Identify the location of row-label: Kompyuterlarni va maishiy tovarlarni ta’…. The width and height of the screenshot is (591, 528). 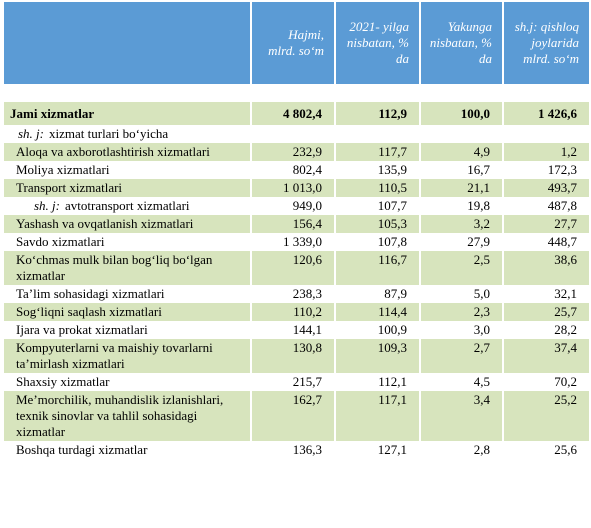
(127, 356).